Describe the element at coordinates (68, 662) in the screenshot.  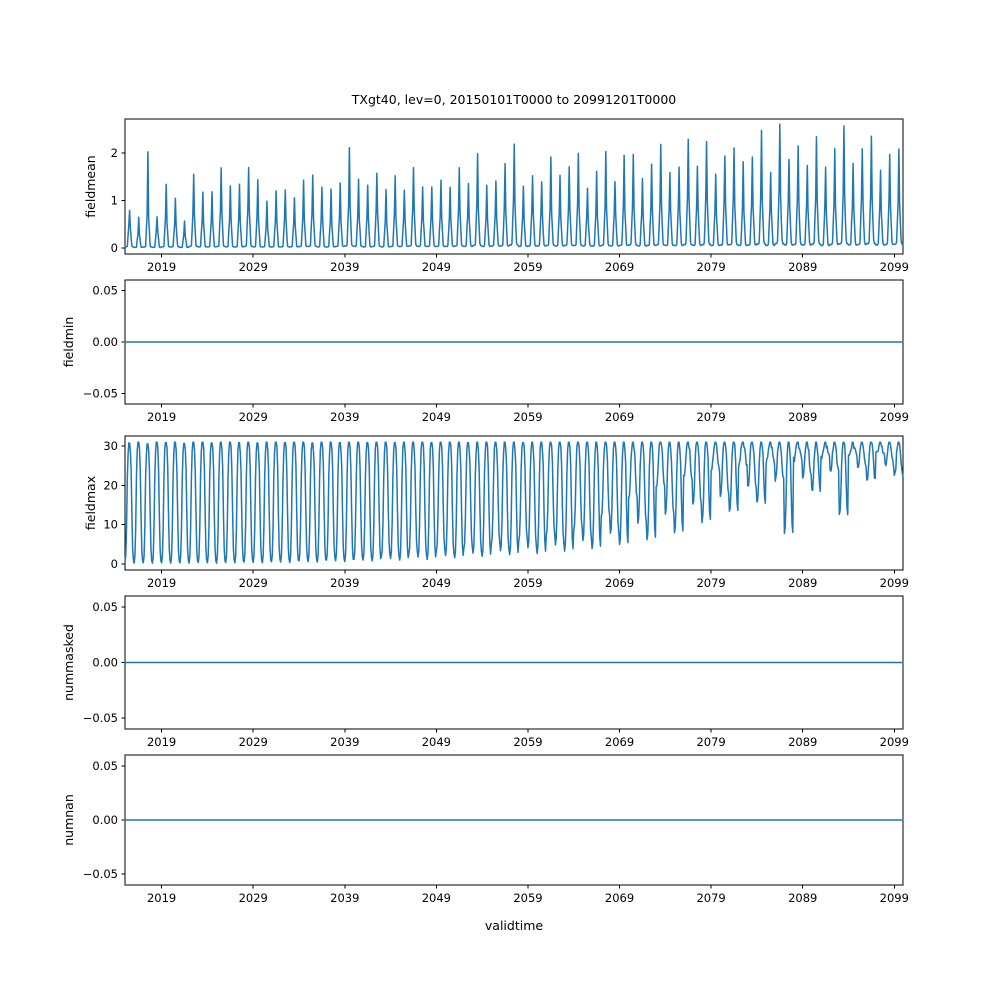
I see `y-axis-label-nummasked: nummasked` at that location.